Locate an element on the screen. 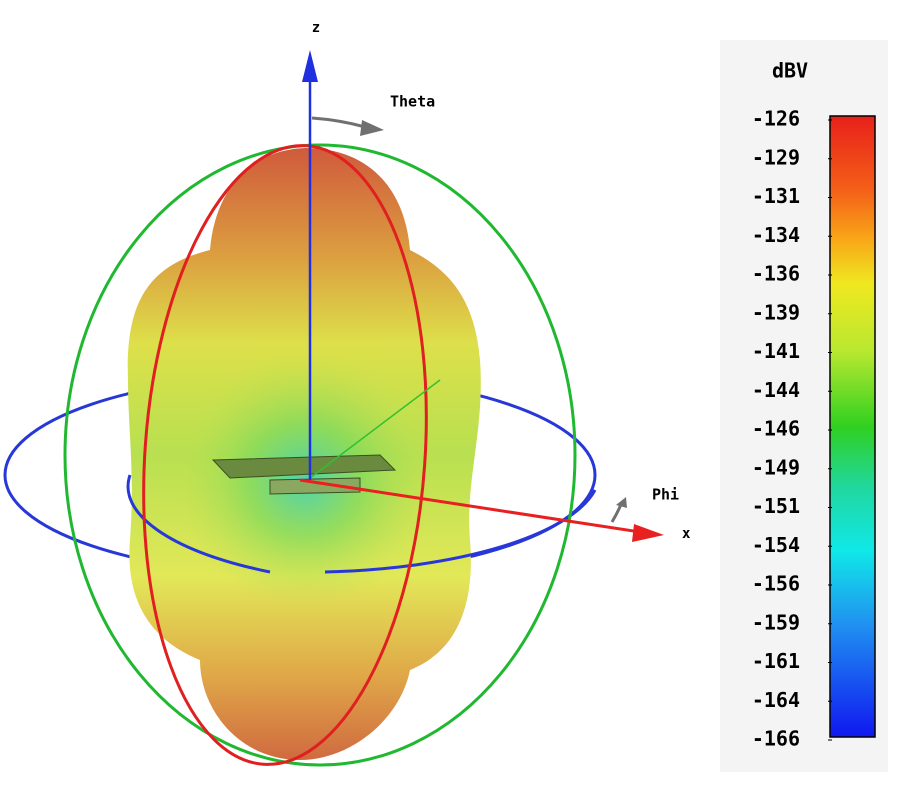 Image resolution: width=900 pixels, height=804 pixels. phi-label: Phi is located at coordinates (665, 495).